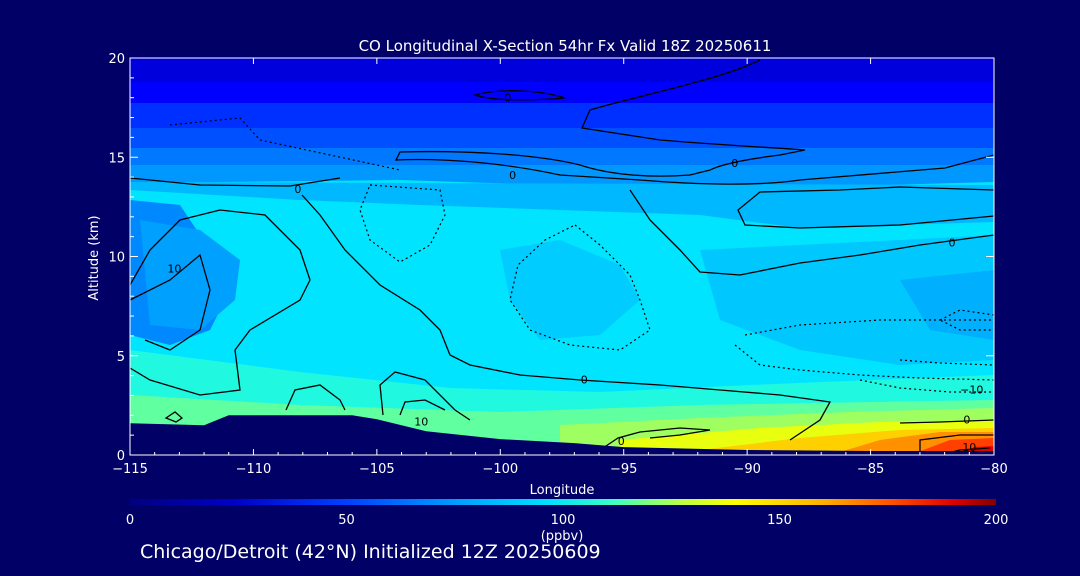 The width and height of the screenshot is (1080, 576). What do you see at coordinates (971, 389) in the screenshot?
I see `contour-label: −10` at bounding box center [971, 389].